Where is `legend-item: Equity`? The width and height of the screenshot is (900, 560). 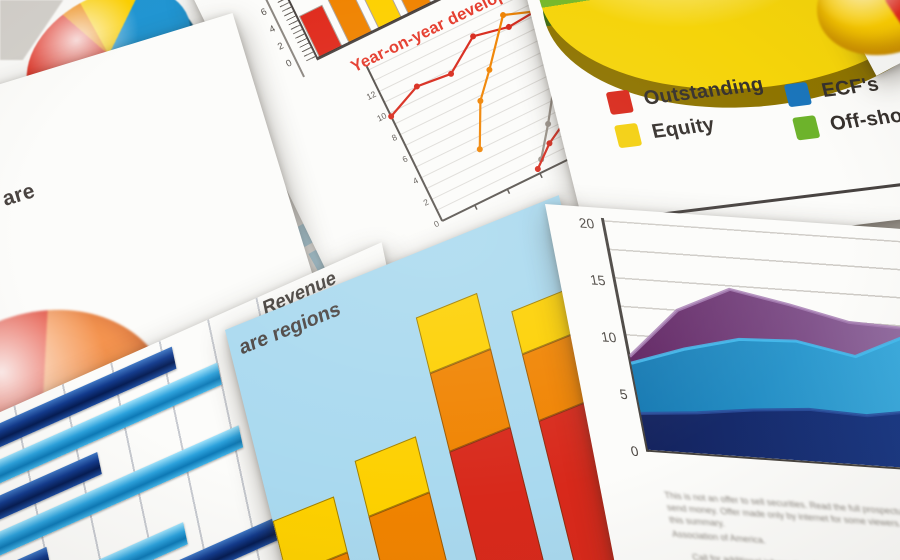 legend-item: Equity is located at coordinates (693, 128).